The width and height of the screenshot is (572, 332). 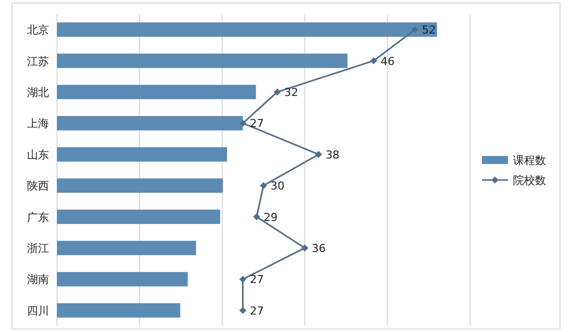 I want to click on y-tick-label: 山东, so click(x=38, y=155).